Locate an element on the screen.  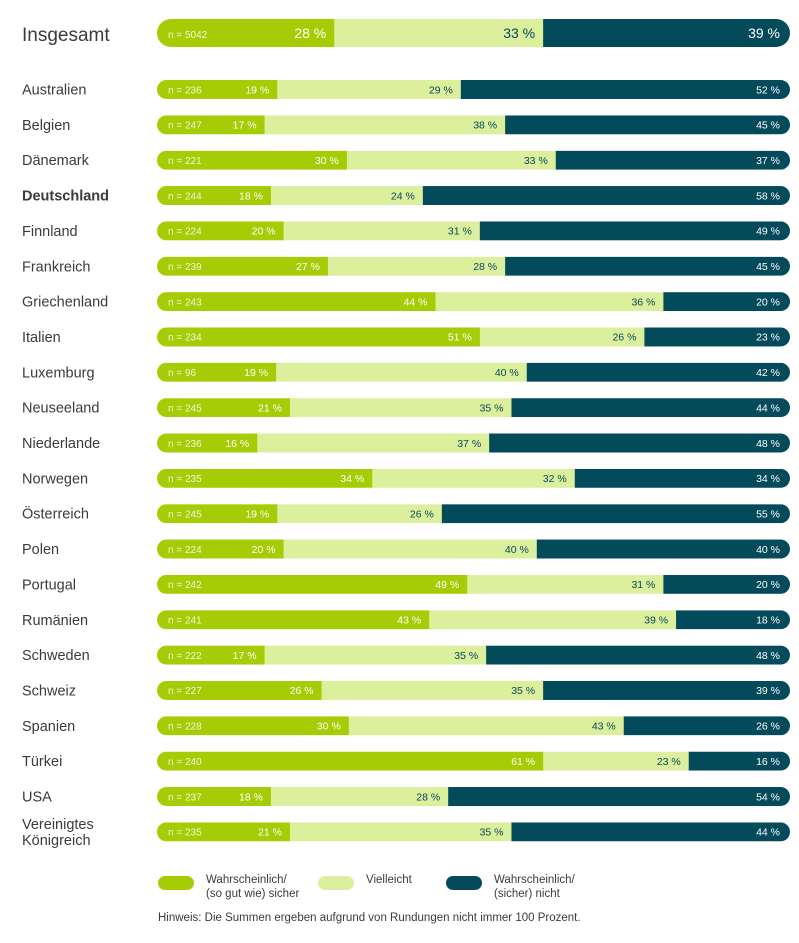
value-label-11-0: 34 % is located at coordinates (352, 479).